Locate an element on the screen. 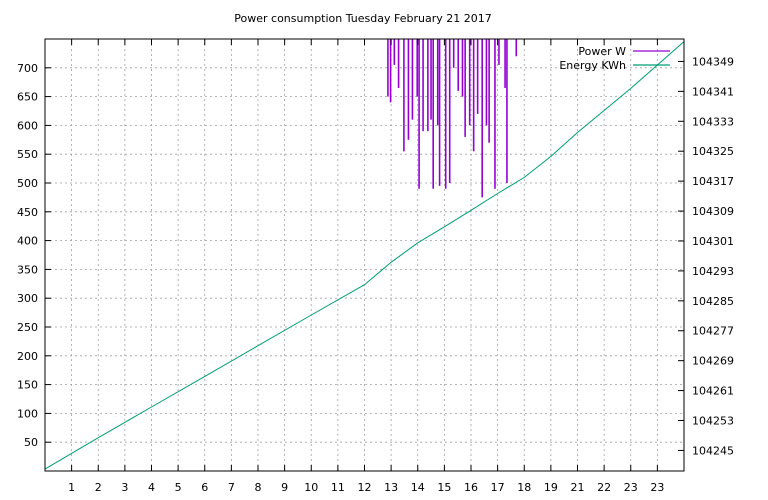 The image size is (768, 500). x-tick-label: 6 is located at coordinates (204, 487).